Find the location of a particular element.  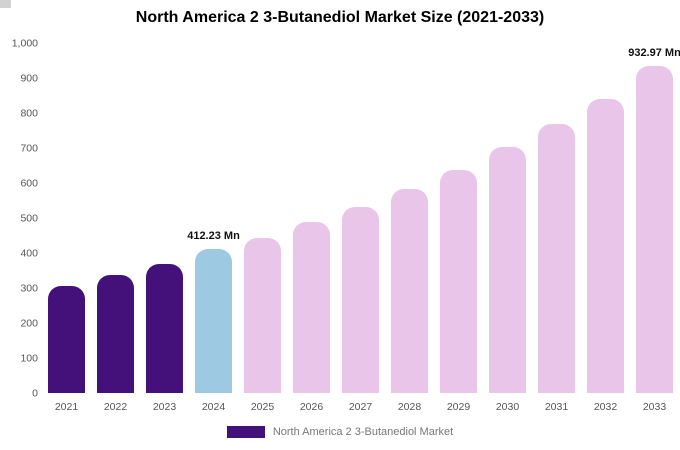

legend: North America 2 3-Butanediol Market is located at coordinates (340, 432).